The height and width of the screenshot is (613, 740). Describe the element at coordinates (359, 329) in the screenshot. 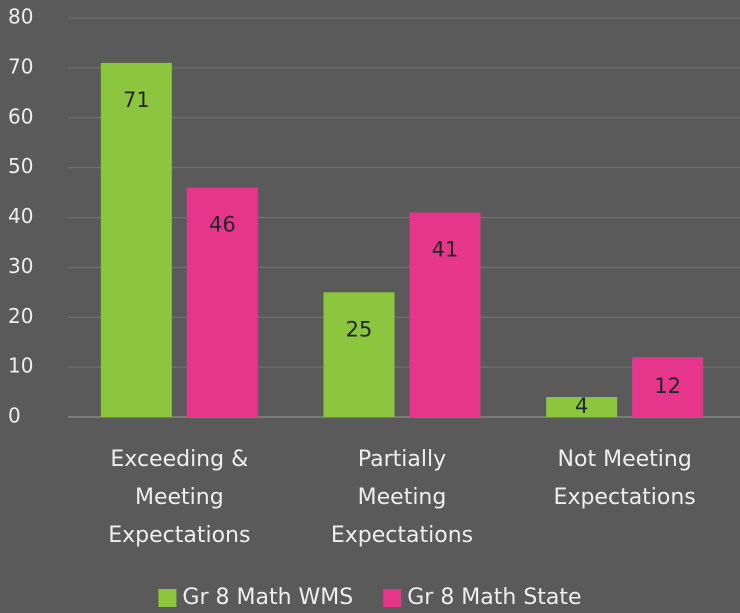

I see `data-label: 25` at that location.